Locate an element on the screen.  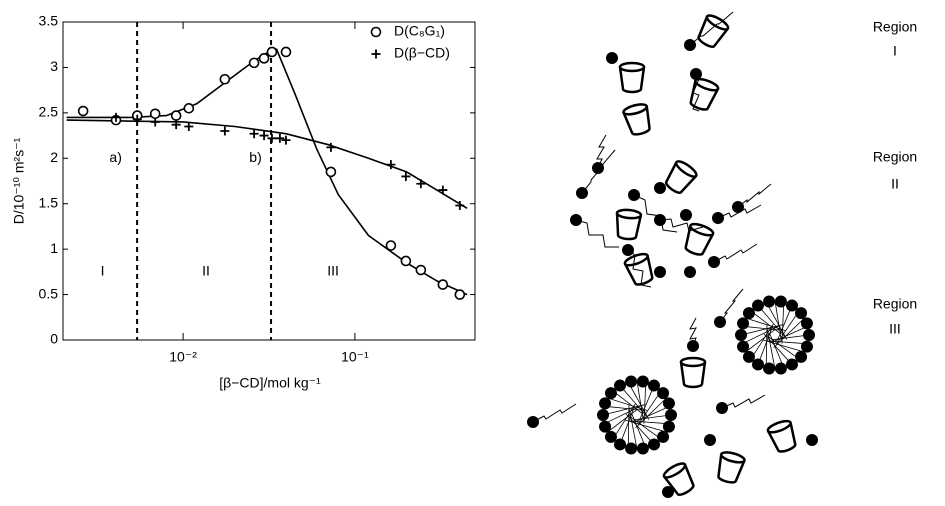
y-tick-label: 0.5 is located at coordinates (49, 293).